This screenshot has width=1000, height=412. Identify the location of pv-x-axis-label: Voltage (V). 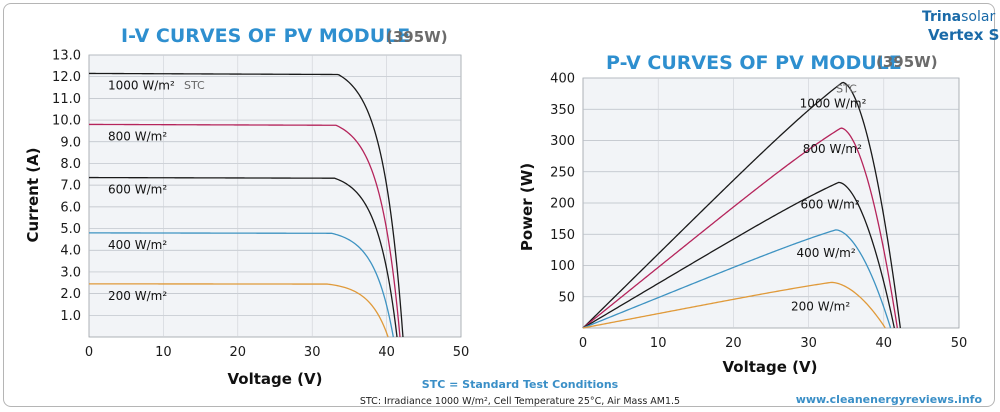
(770, 367).